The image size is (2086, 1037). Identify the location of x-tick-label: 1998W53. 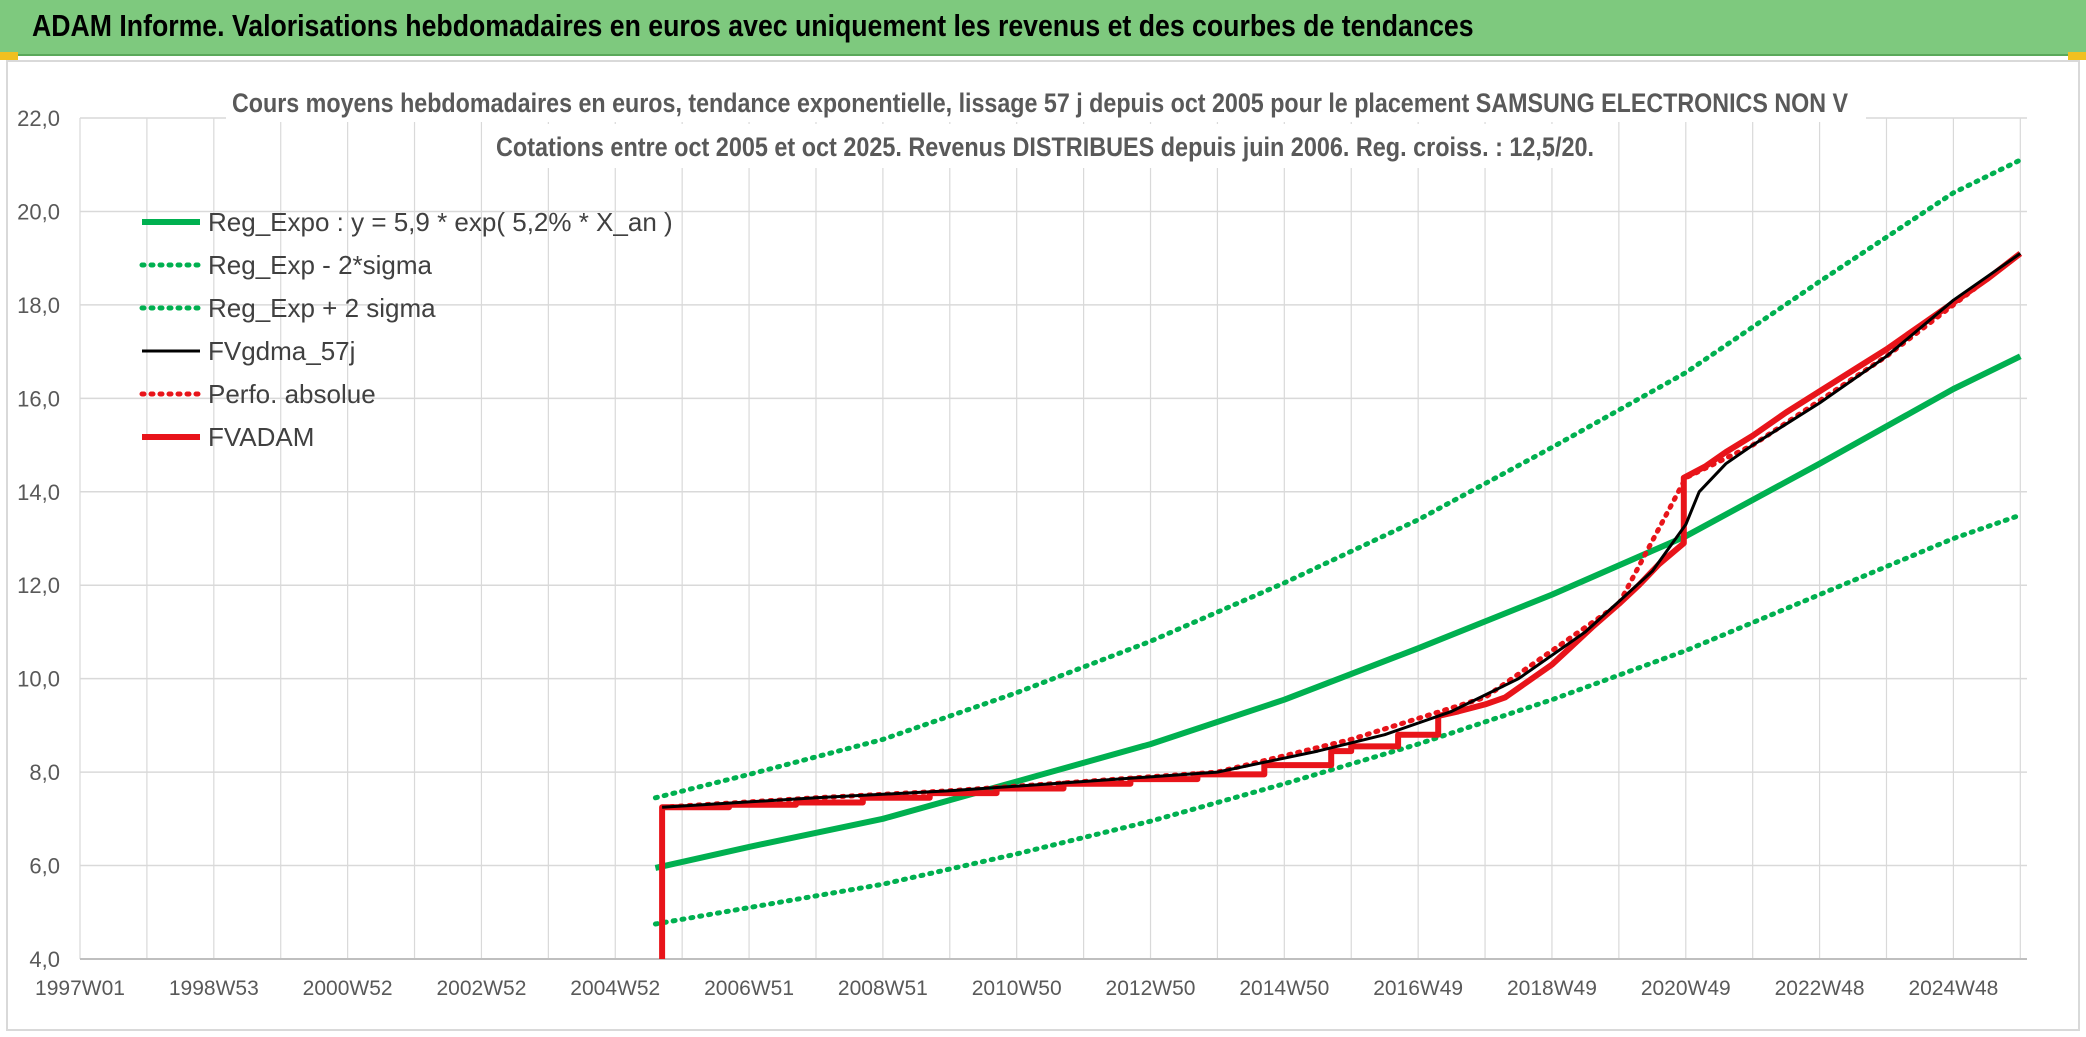
(214, 988).